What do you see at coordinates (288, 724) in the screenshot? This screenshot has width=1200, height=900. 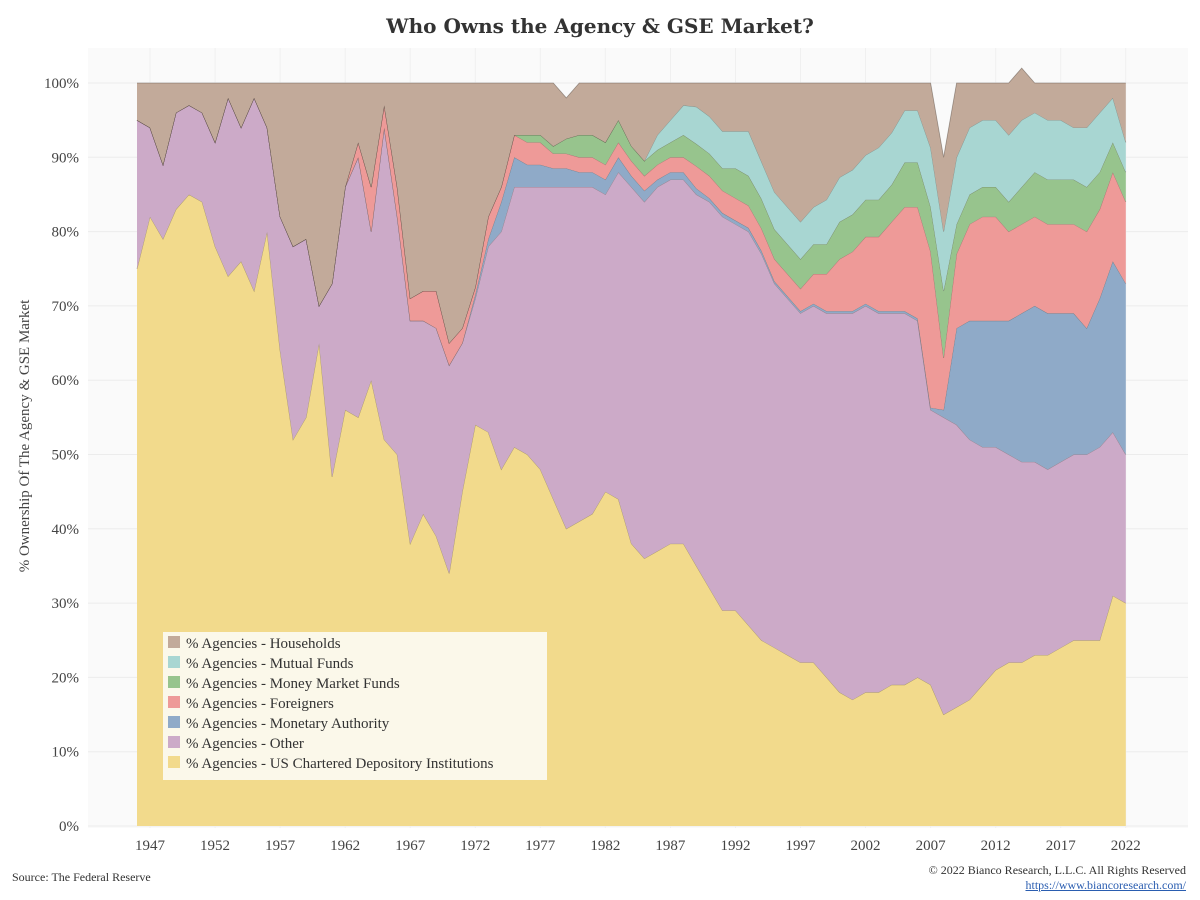 I see `legend-entry: % Agencies - Monetary Authority` at bounding box center [288, 724].